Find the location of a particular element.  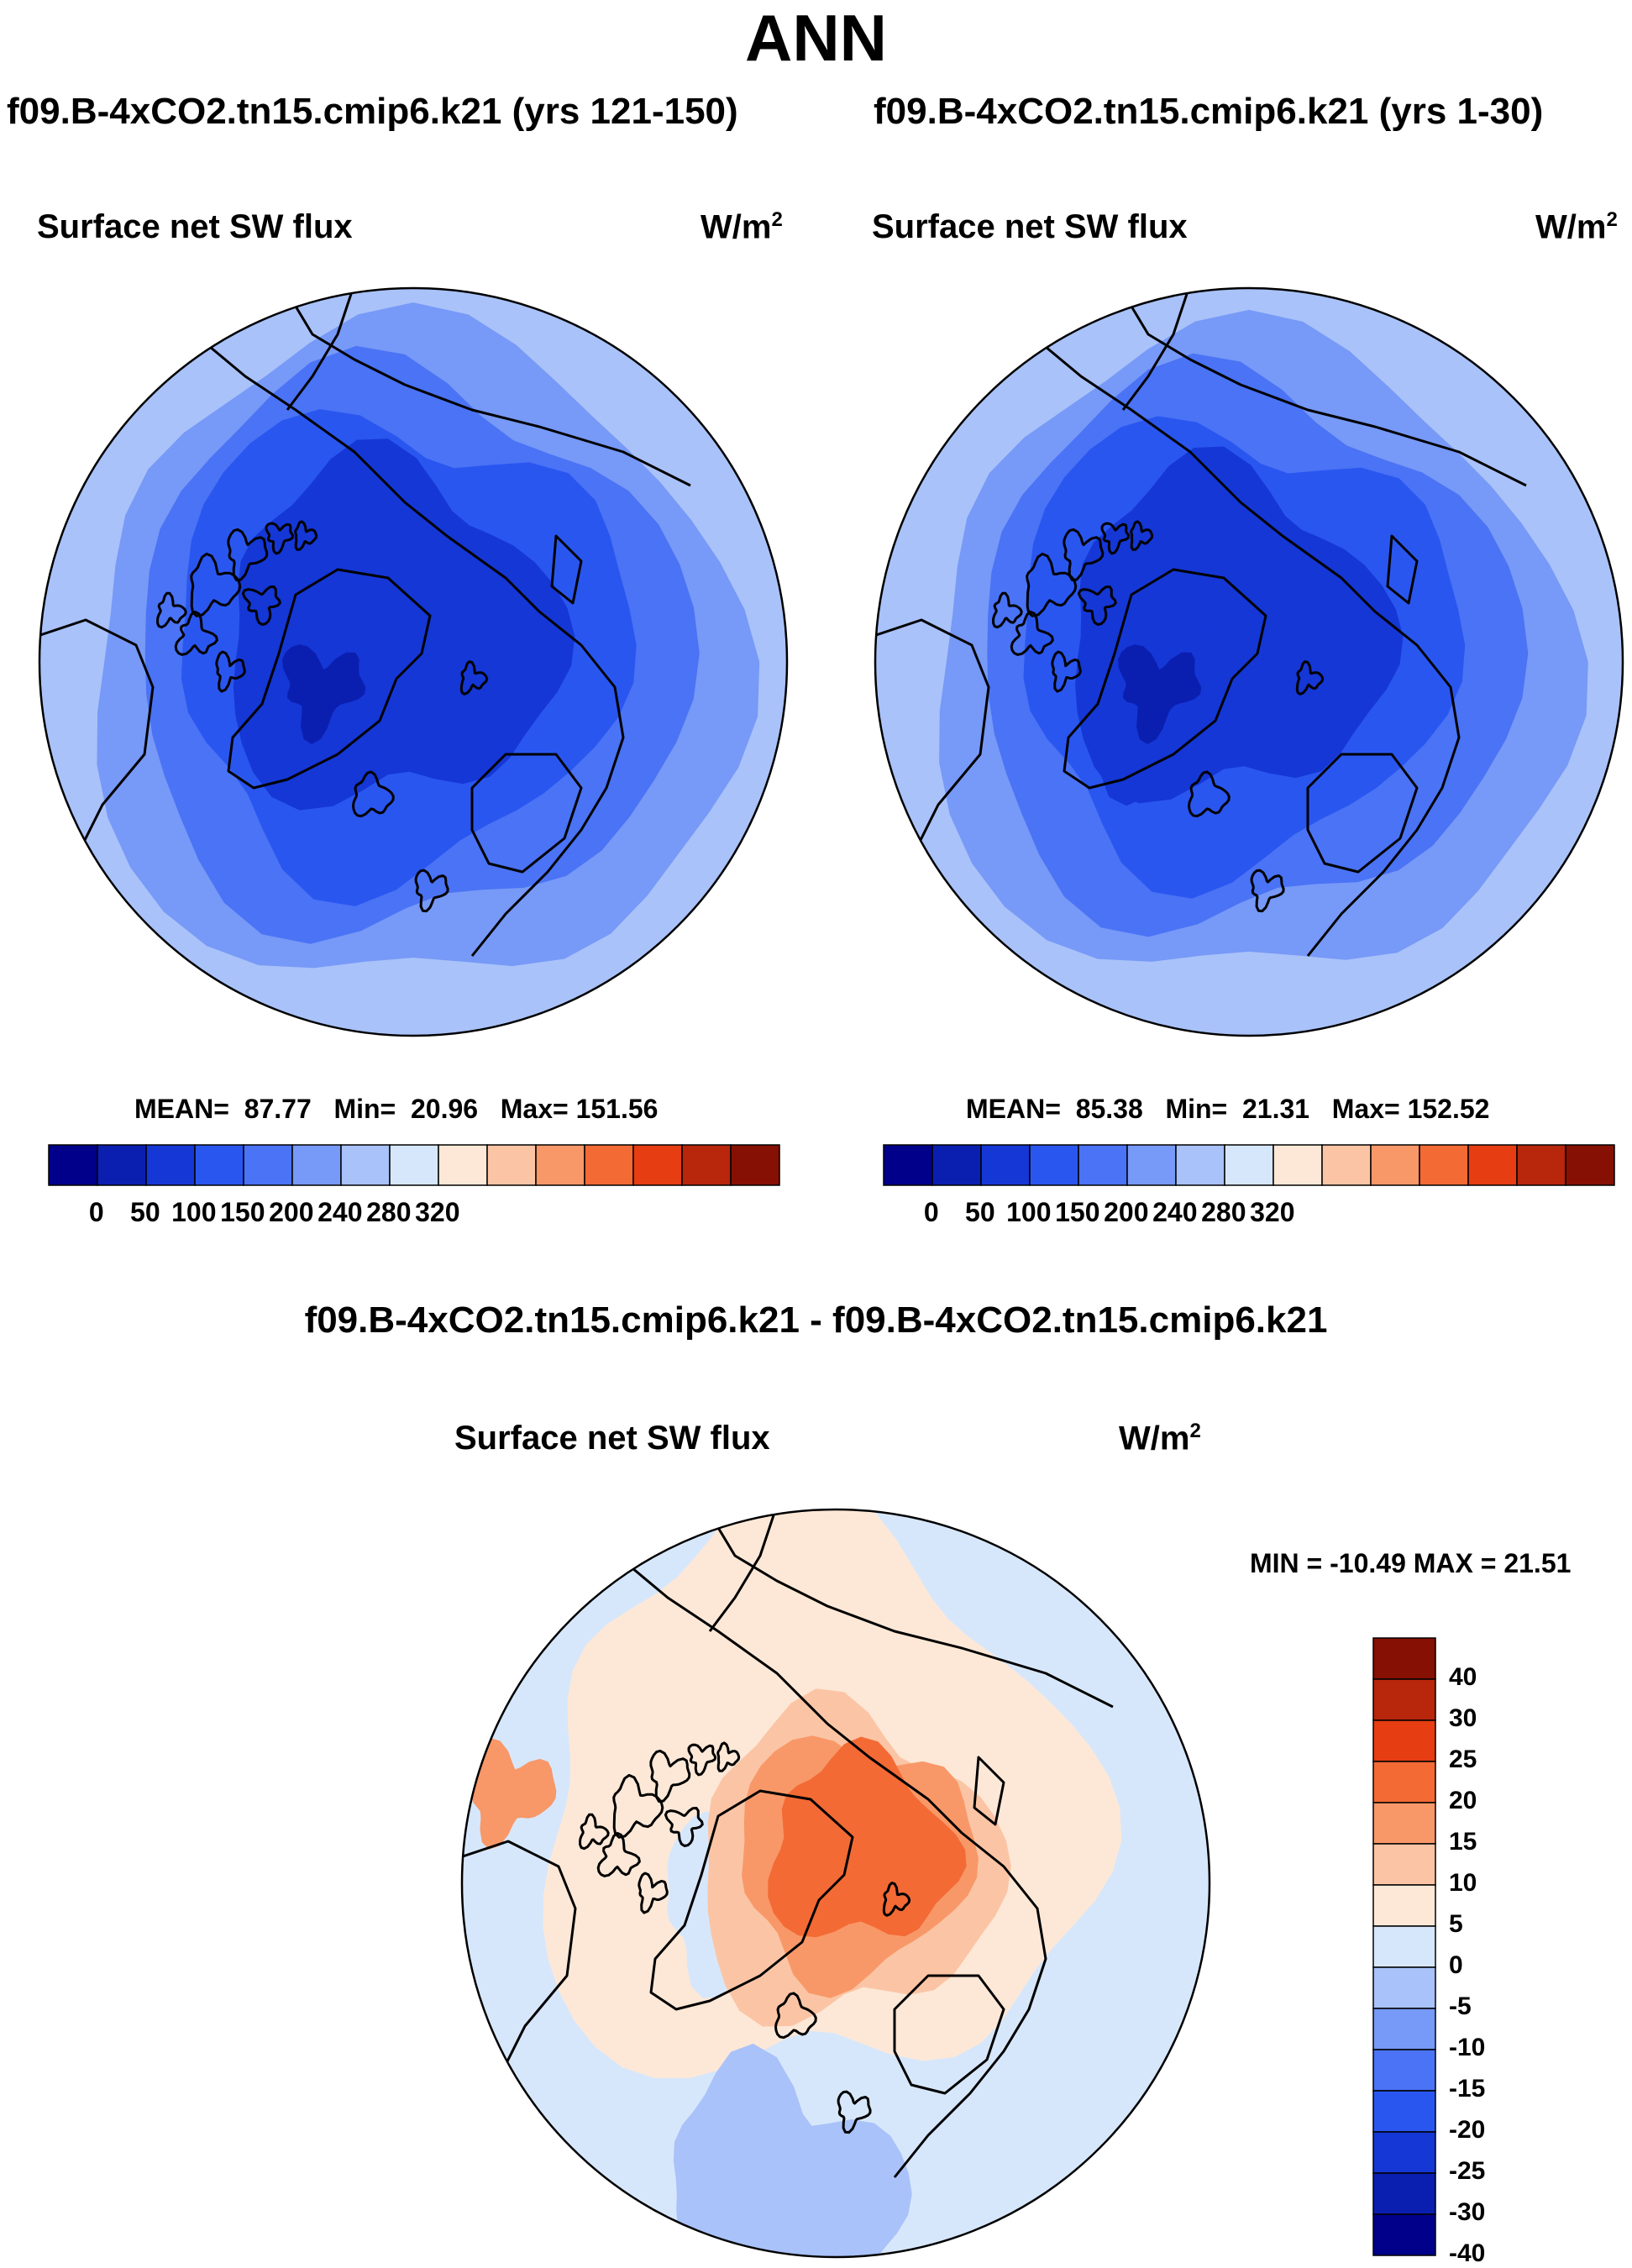

colorbar-tick-label: 30 is located at coordinates (1463, 1718).